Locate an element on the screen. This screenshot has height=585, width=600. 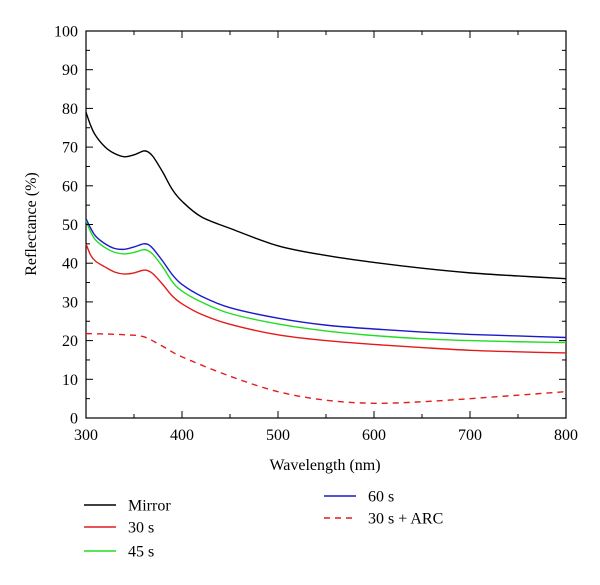
x-axis-label: Wavelength (nm) is located at coordinates (324, 465).